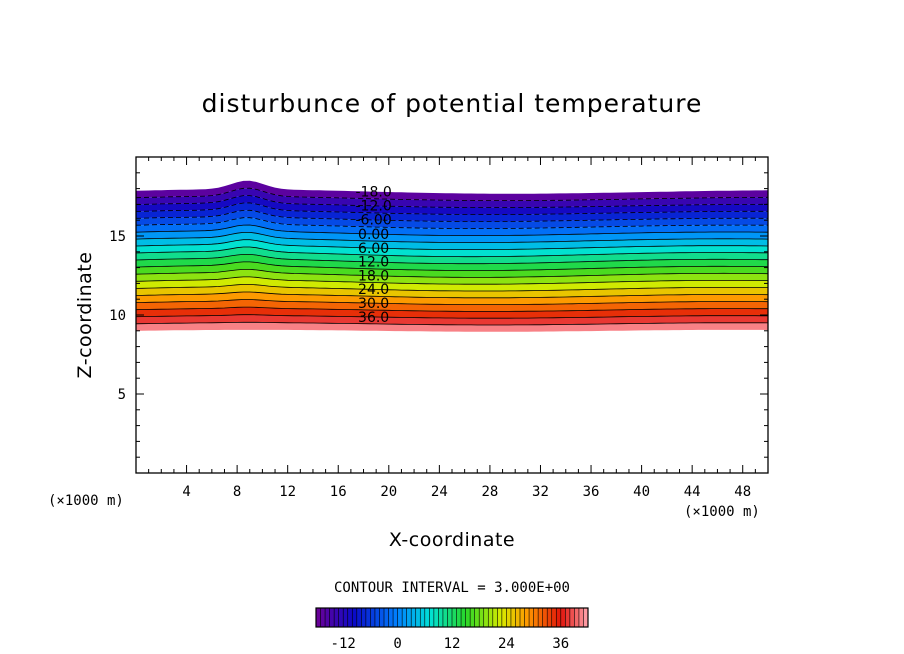 This screenshot has width=904, height=654. I want to click on colorbar-tick-label: 0, so click(397, 644).